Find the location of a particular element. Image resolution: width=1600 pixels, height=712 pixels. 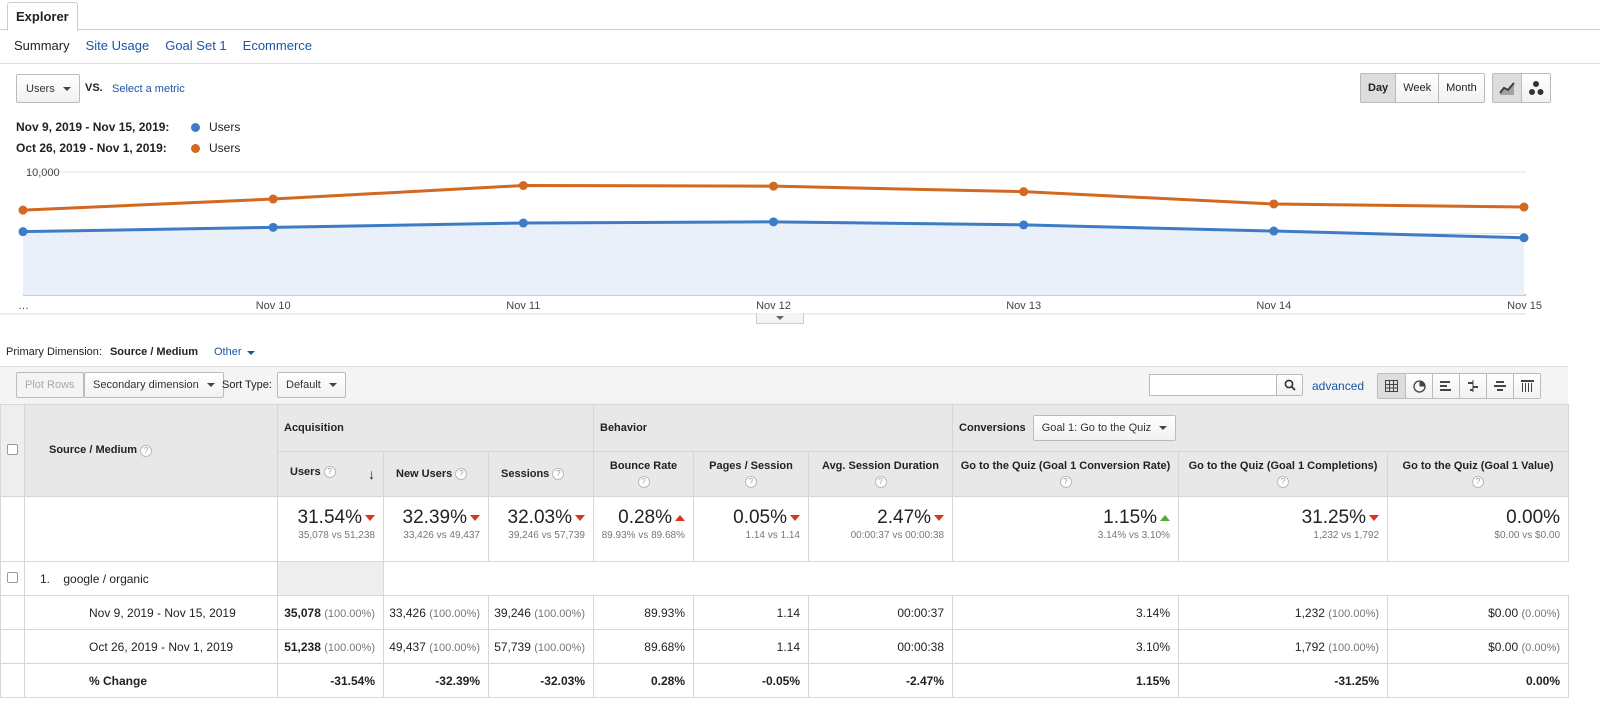

cell-value: 35,078 is located at coordinates (302, 612).